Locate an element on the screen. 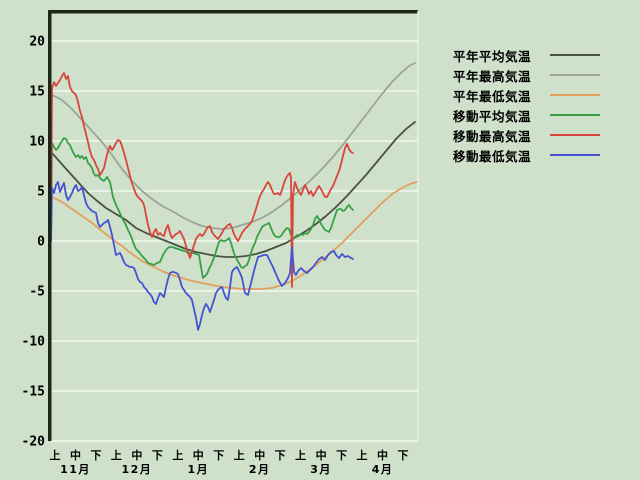  legend-label: 移動平均気温 is located at coordinates (492, 116).